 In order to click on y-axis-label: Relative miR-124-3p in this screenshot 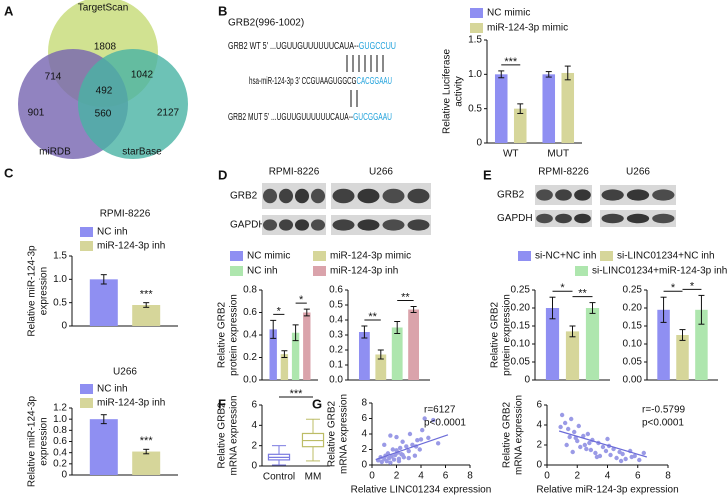, I will do `click(32, 291)`.